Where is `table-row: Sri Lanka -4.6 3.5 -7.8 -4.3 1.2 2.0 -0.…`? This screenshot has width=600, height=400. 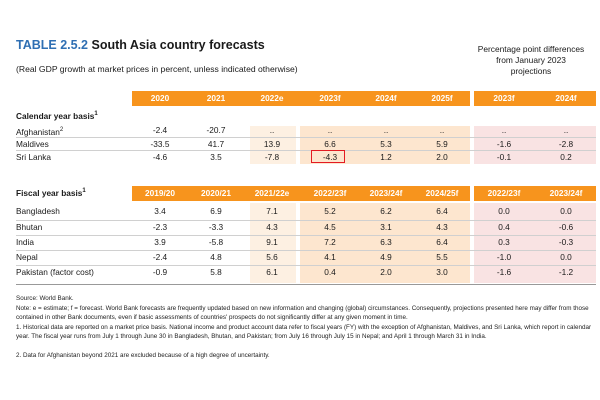
table-row: Sri Lanka -4.6 3.5 -7.8 -4.3 1.2 2.0 -0.… is located at coordinates (306, 157).